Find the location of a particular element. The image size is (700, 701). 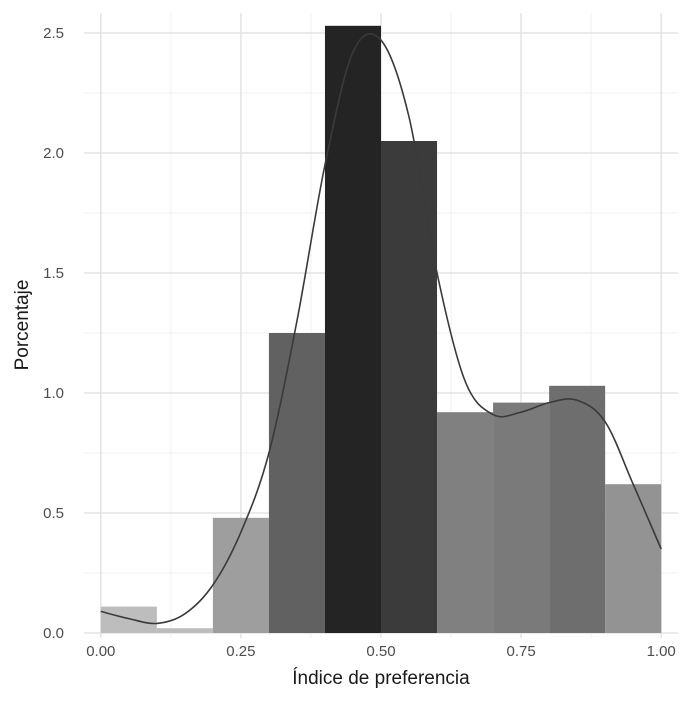

y-tick-label: 0.5 is located at coordinates (53, 513).